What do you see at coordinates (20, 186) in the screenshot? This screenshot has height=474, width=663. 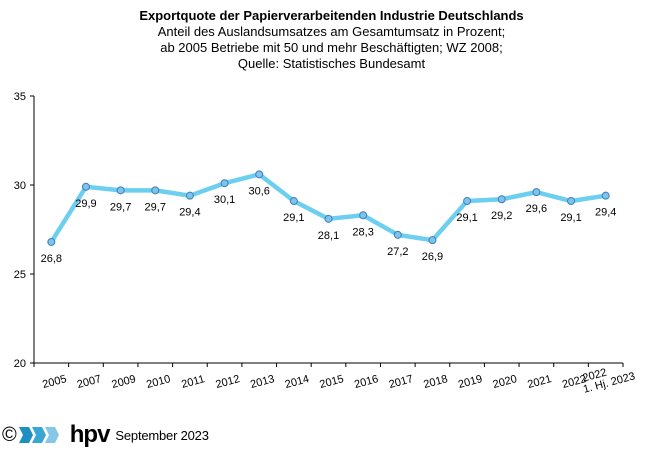 I see `y-tick-label: 30` at bounding box center [20, 186].